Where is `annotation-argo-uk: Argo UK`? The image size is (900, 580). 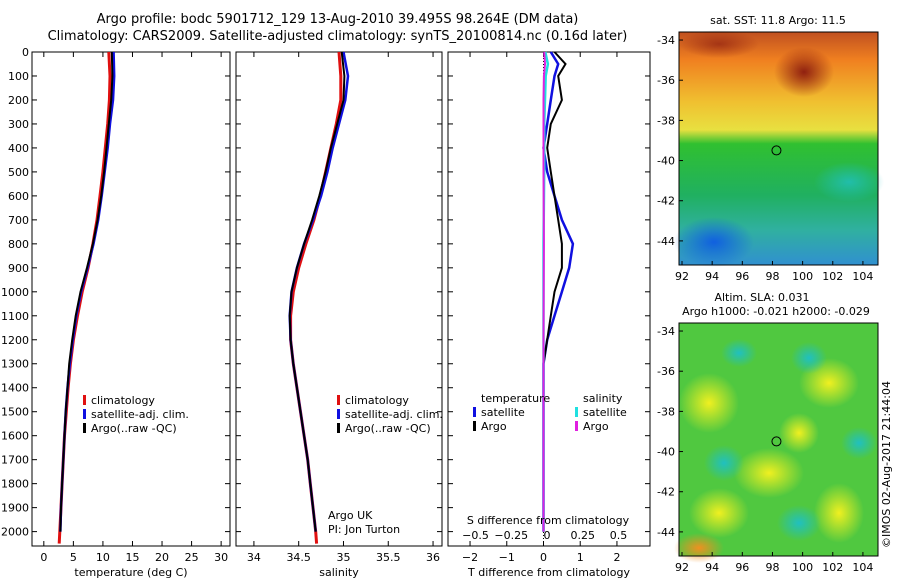
annotation-argo-uk: Argo UK is located at coordinates (350, 515).